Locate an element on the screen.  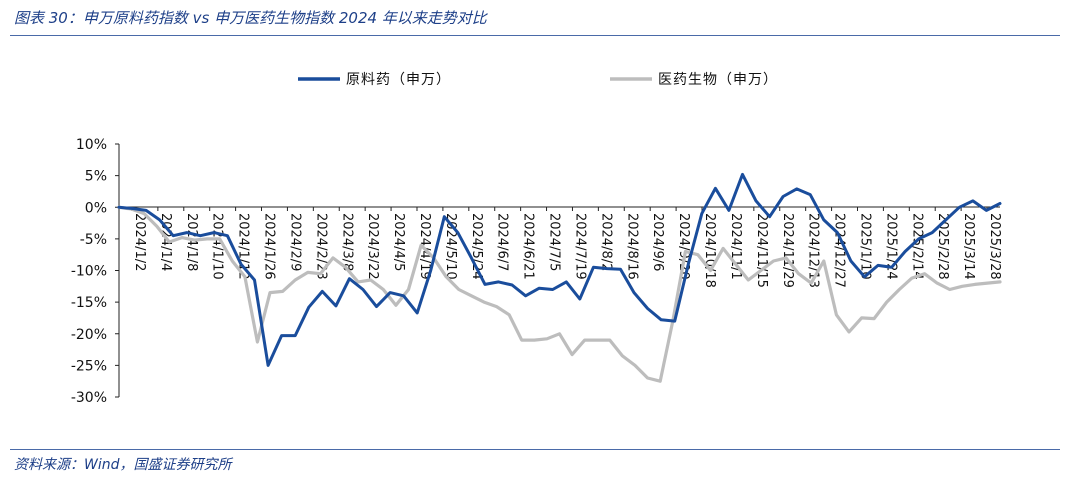
x-tick-label: 2024/2/23 is located at coordinates (320, 246).